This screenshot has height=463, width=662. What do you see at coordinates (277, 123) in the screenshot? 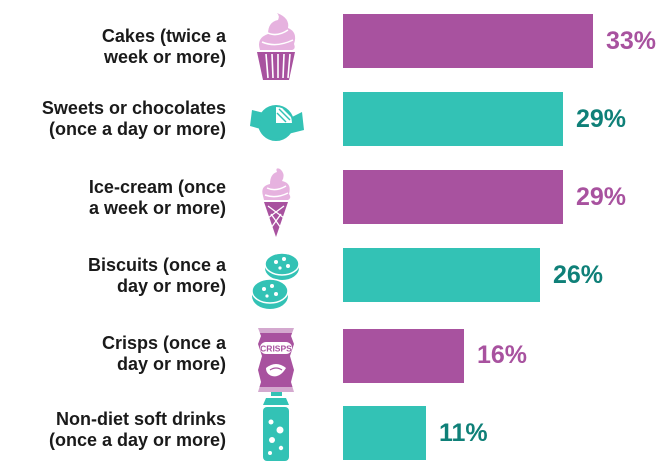
I see `wrapped-sweet-icon` at bounding box center [277, 123].